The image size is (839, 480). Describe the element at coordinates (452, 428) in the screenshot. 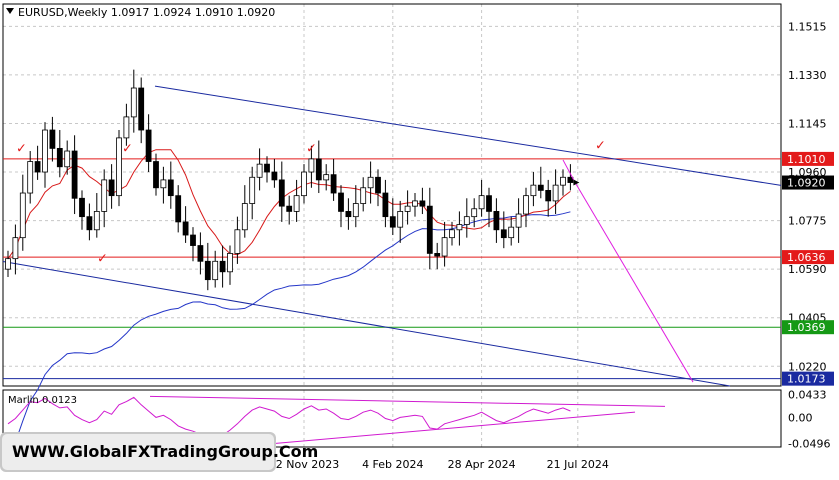

I see `marlin-trendline-lower` at that location.